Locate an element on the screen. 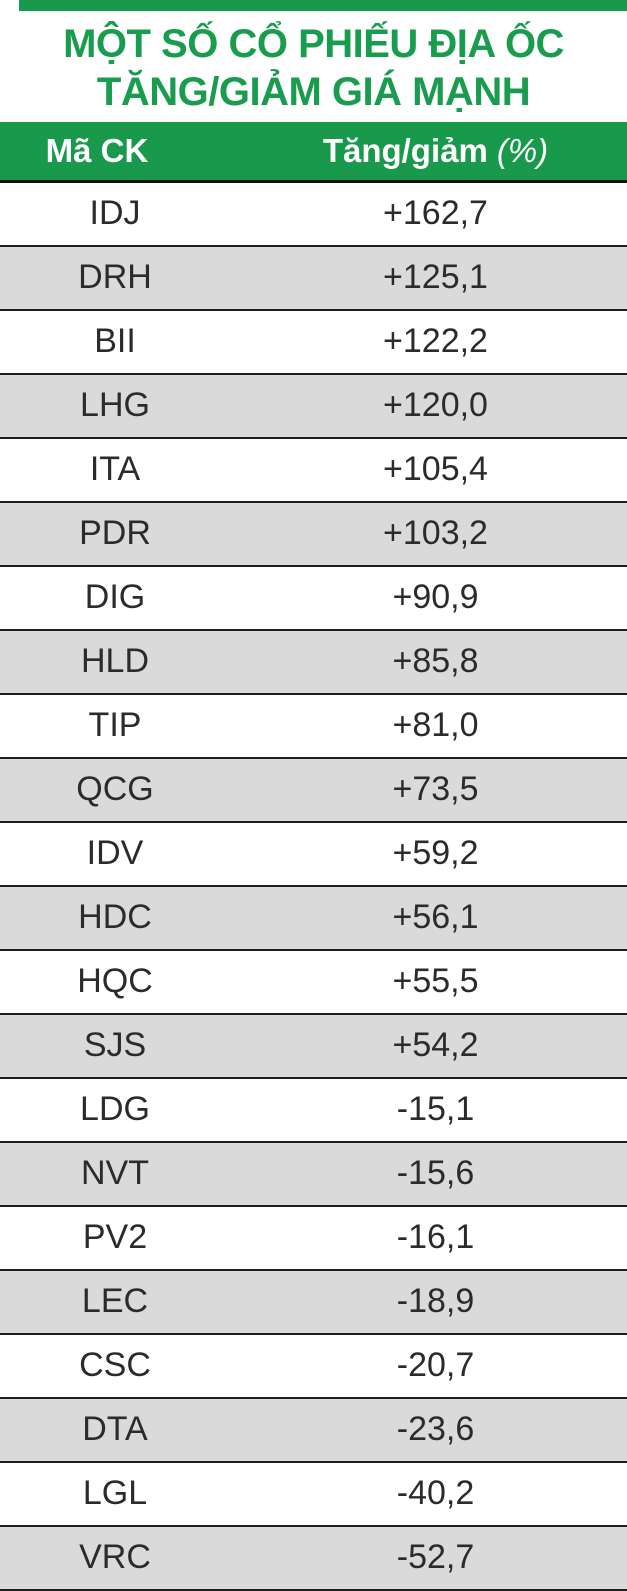 The height and width of the screenshot is (1591, 627). ticker-cell: DRH is located at coordinates (115, 277).